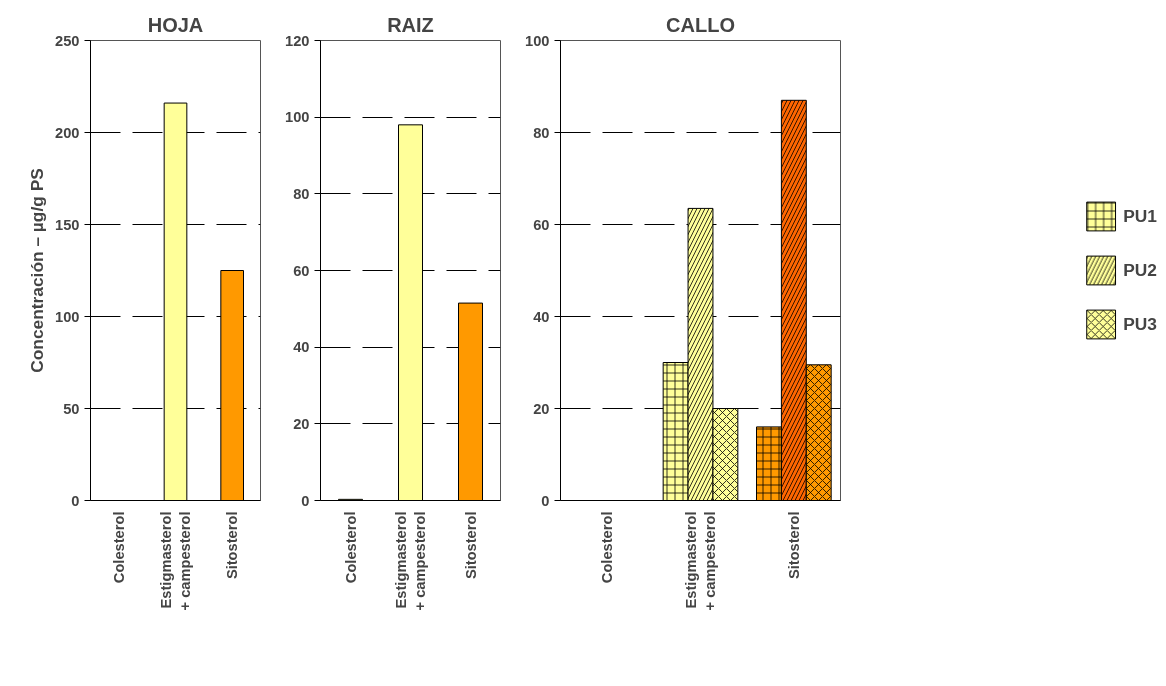 This screenshot has width=1166, height=686. What do you see at coordinates (700, 24) in the screenshot?
I see `chart-title: CALLO` at bounding box center [700, 24].